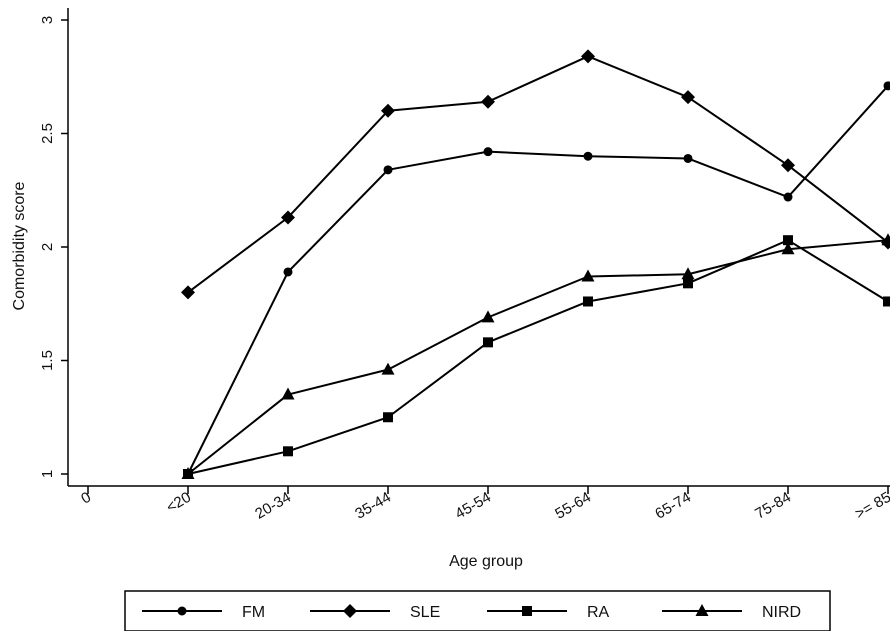  What do you see at coordinates (573, 506) in the screenshot?
I see `x-tick-label: 55-64` at bounding box center [573, 506].